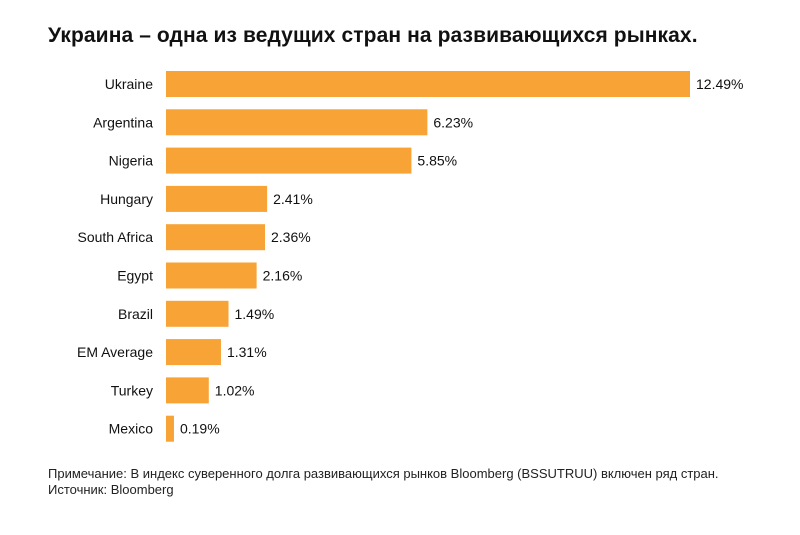  Describe the element at coordinates (123, 122) in the screenshot. I see `category-label: Argentina` at that location.